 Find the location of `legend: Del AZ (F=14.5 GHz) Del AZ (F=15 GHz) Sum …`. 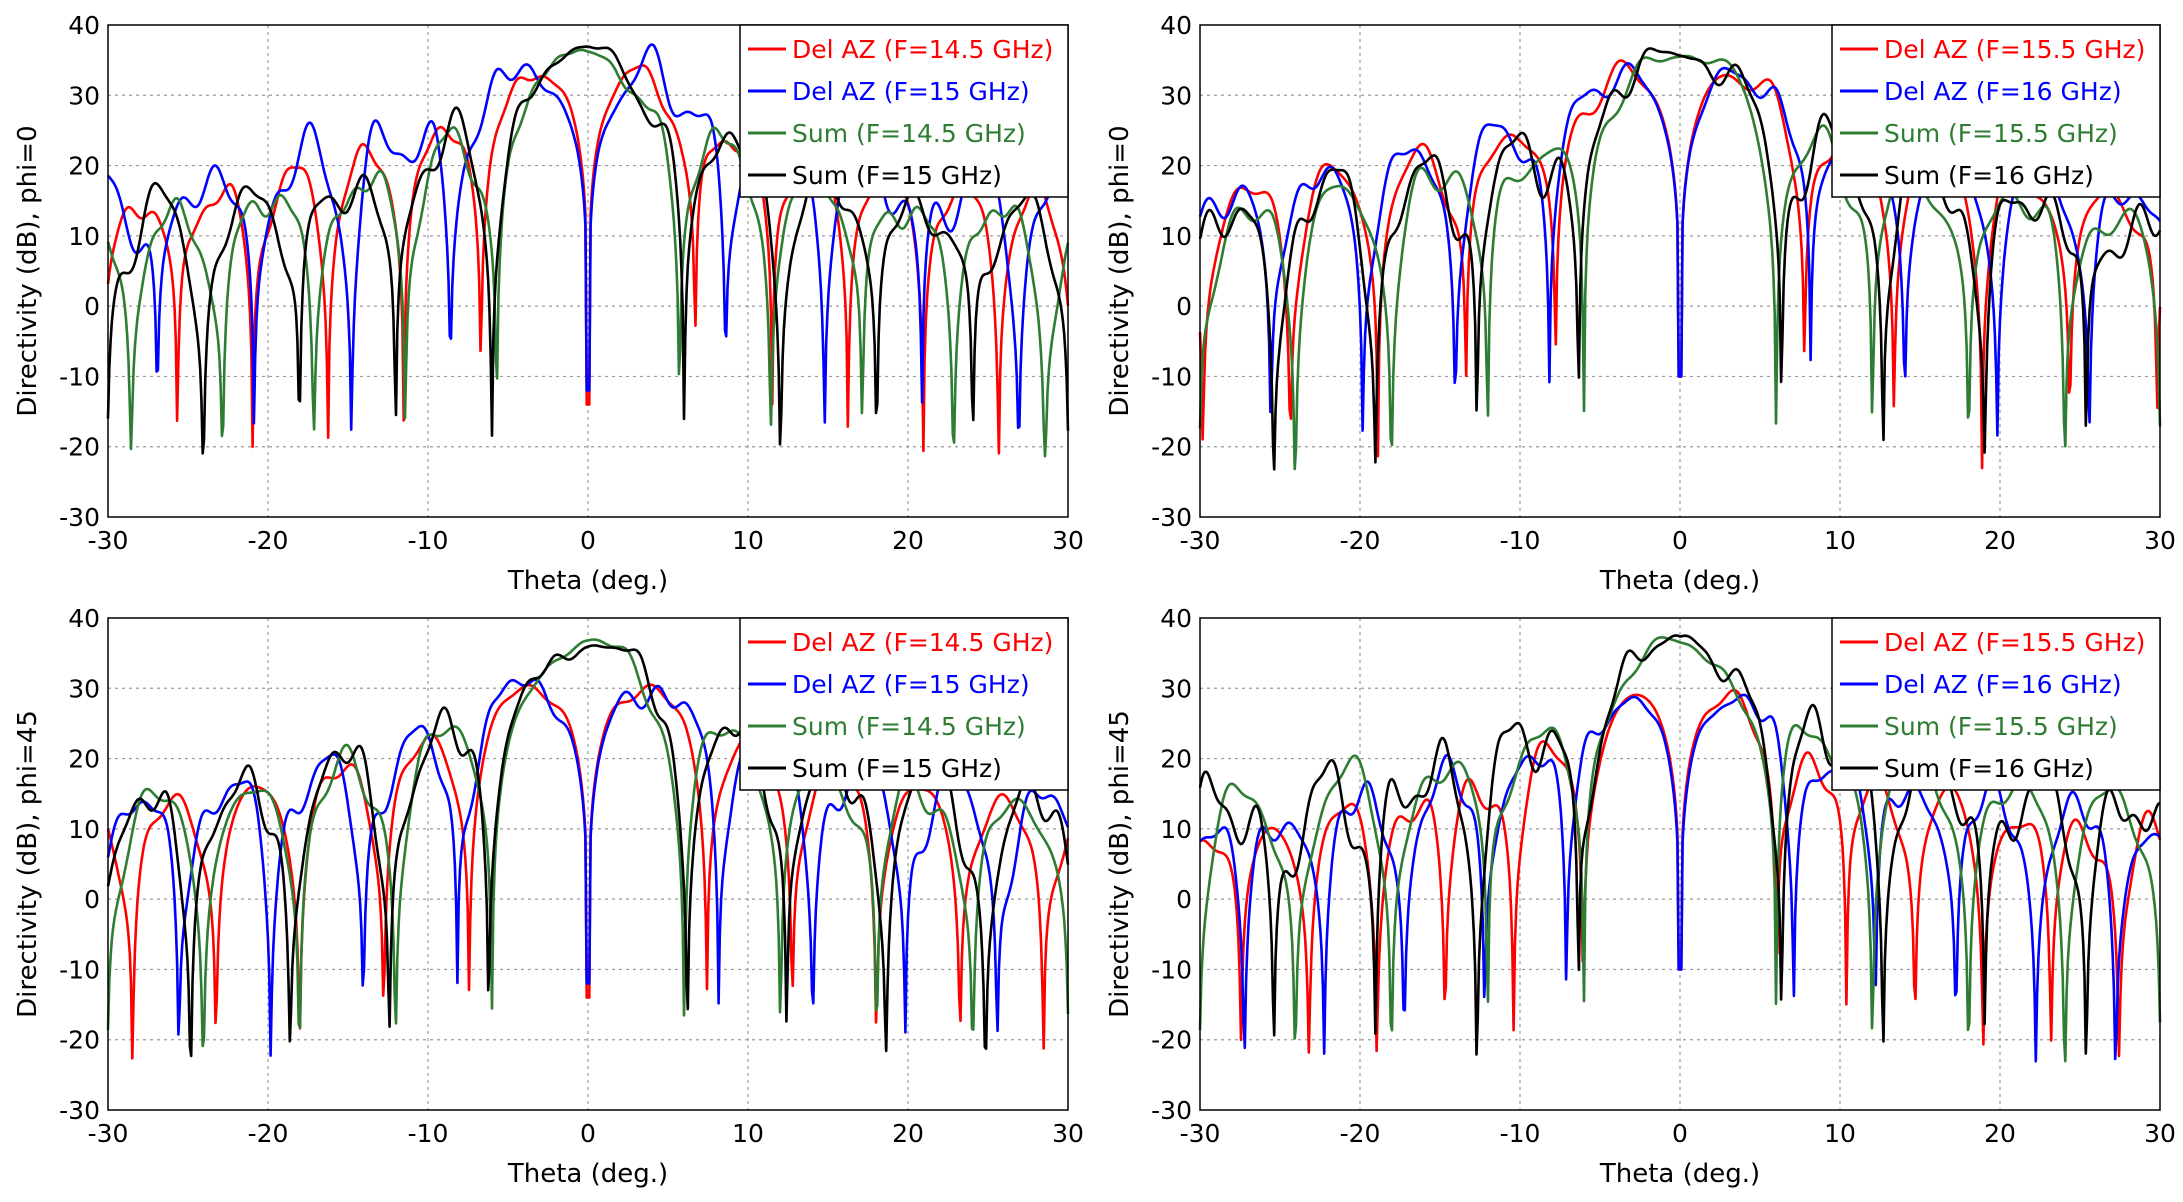

legend: Del AZ (F=14.5 GHz) Del AZ (F=15 GHz) Sum … is located at coordinates (904, 704).